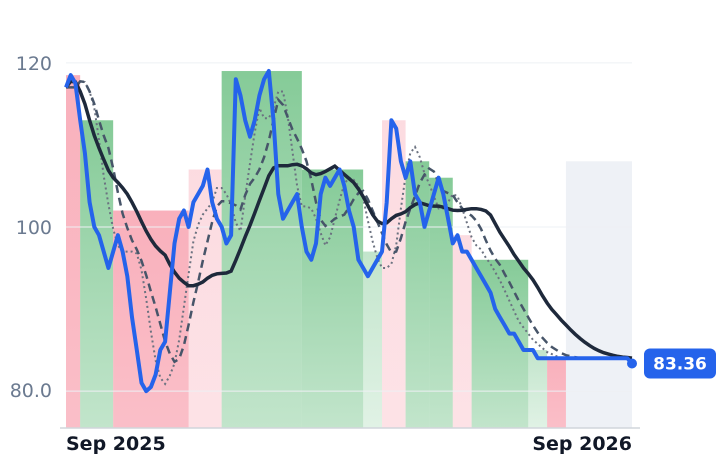 Image resolution: width=718 pixels, height=464 pixels. Describe the element at coordinates (582, 444) in the screenshot. I see `x-tick-label: Sep 2026` at that location.